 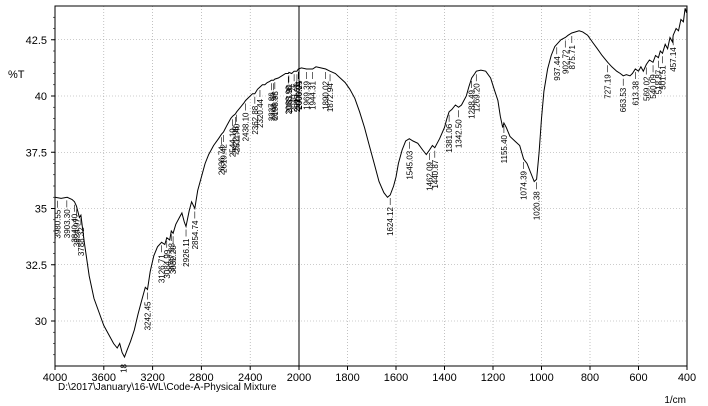 I want to click on y-axis-label: %T, so click(x=16, y=75).